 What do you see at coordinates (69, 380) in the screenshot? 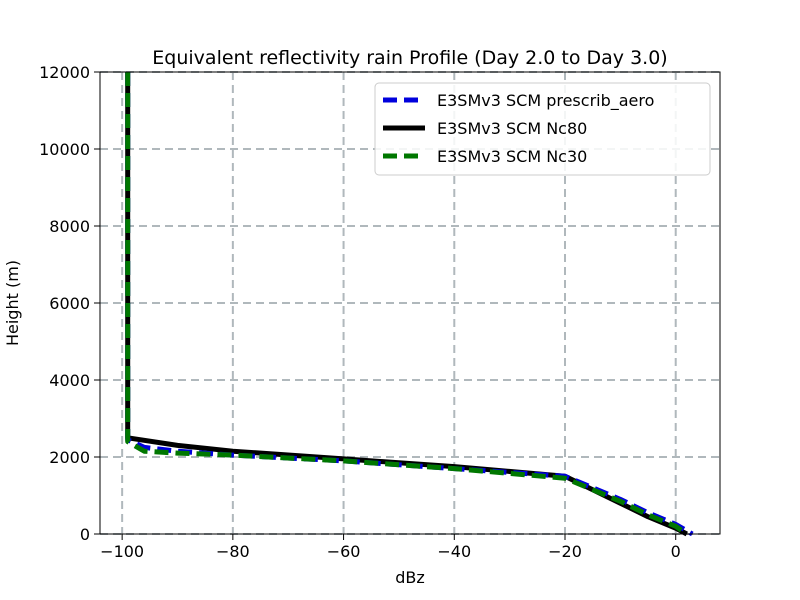
I see `y-tick-label: 4000` at bounding box center [69, 380].